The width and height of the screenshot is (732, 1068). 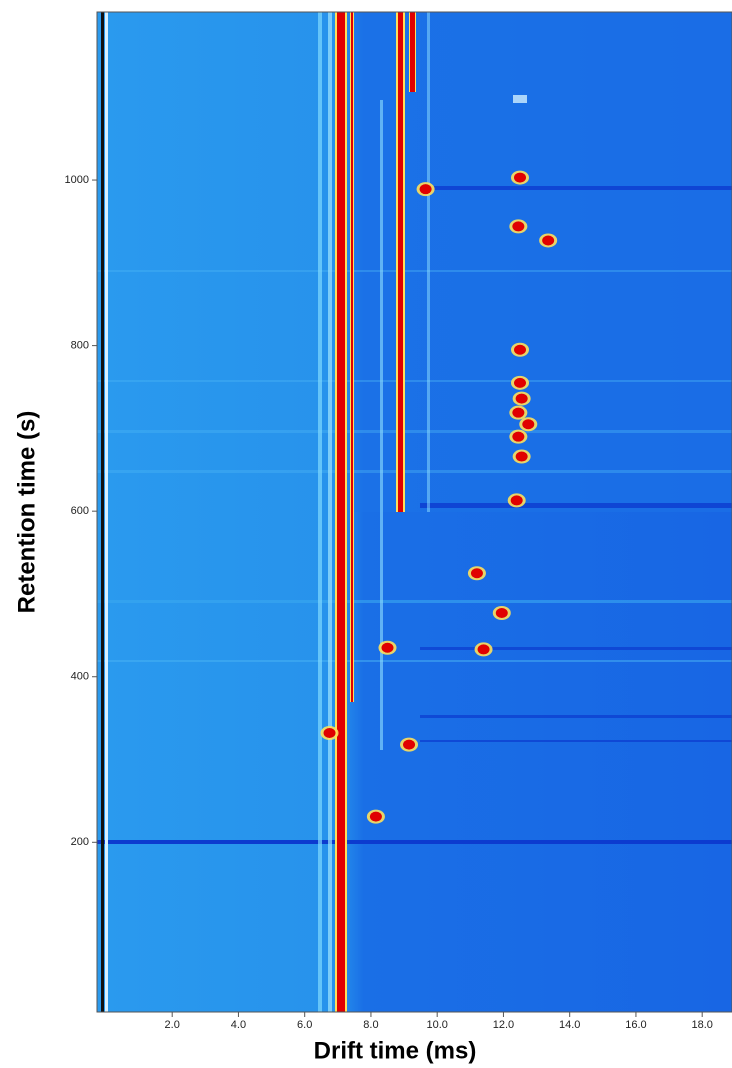 What do you see at coordinates (436, 1025) in the screenshot?
I see `x-tick-label: 10.0` at bounding box center [436, 1025].